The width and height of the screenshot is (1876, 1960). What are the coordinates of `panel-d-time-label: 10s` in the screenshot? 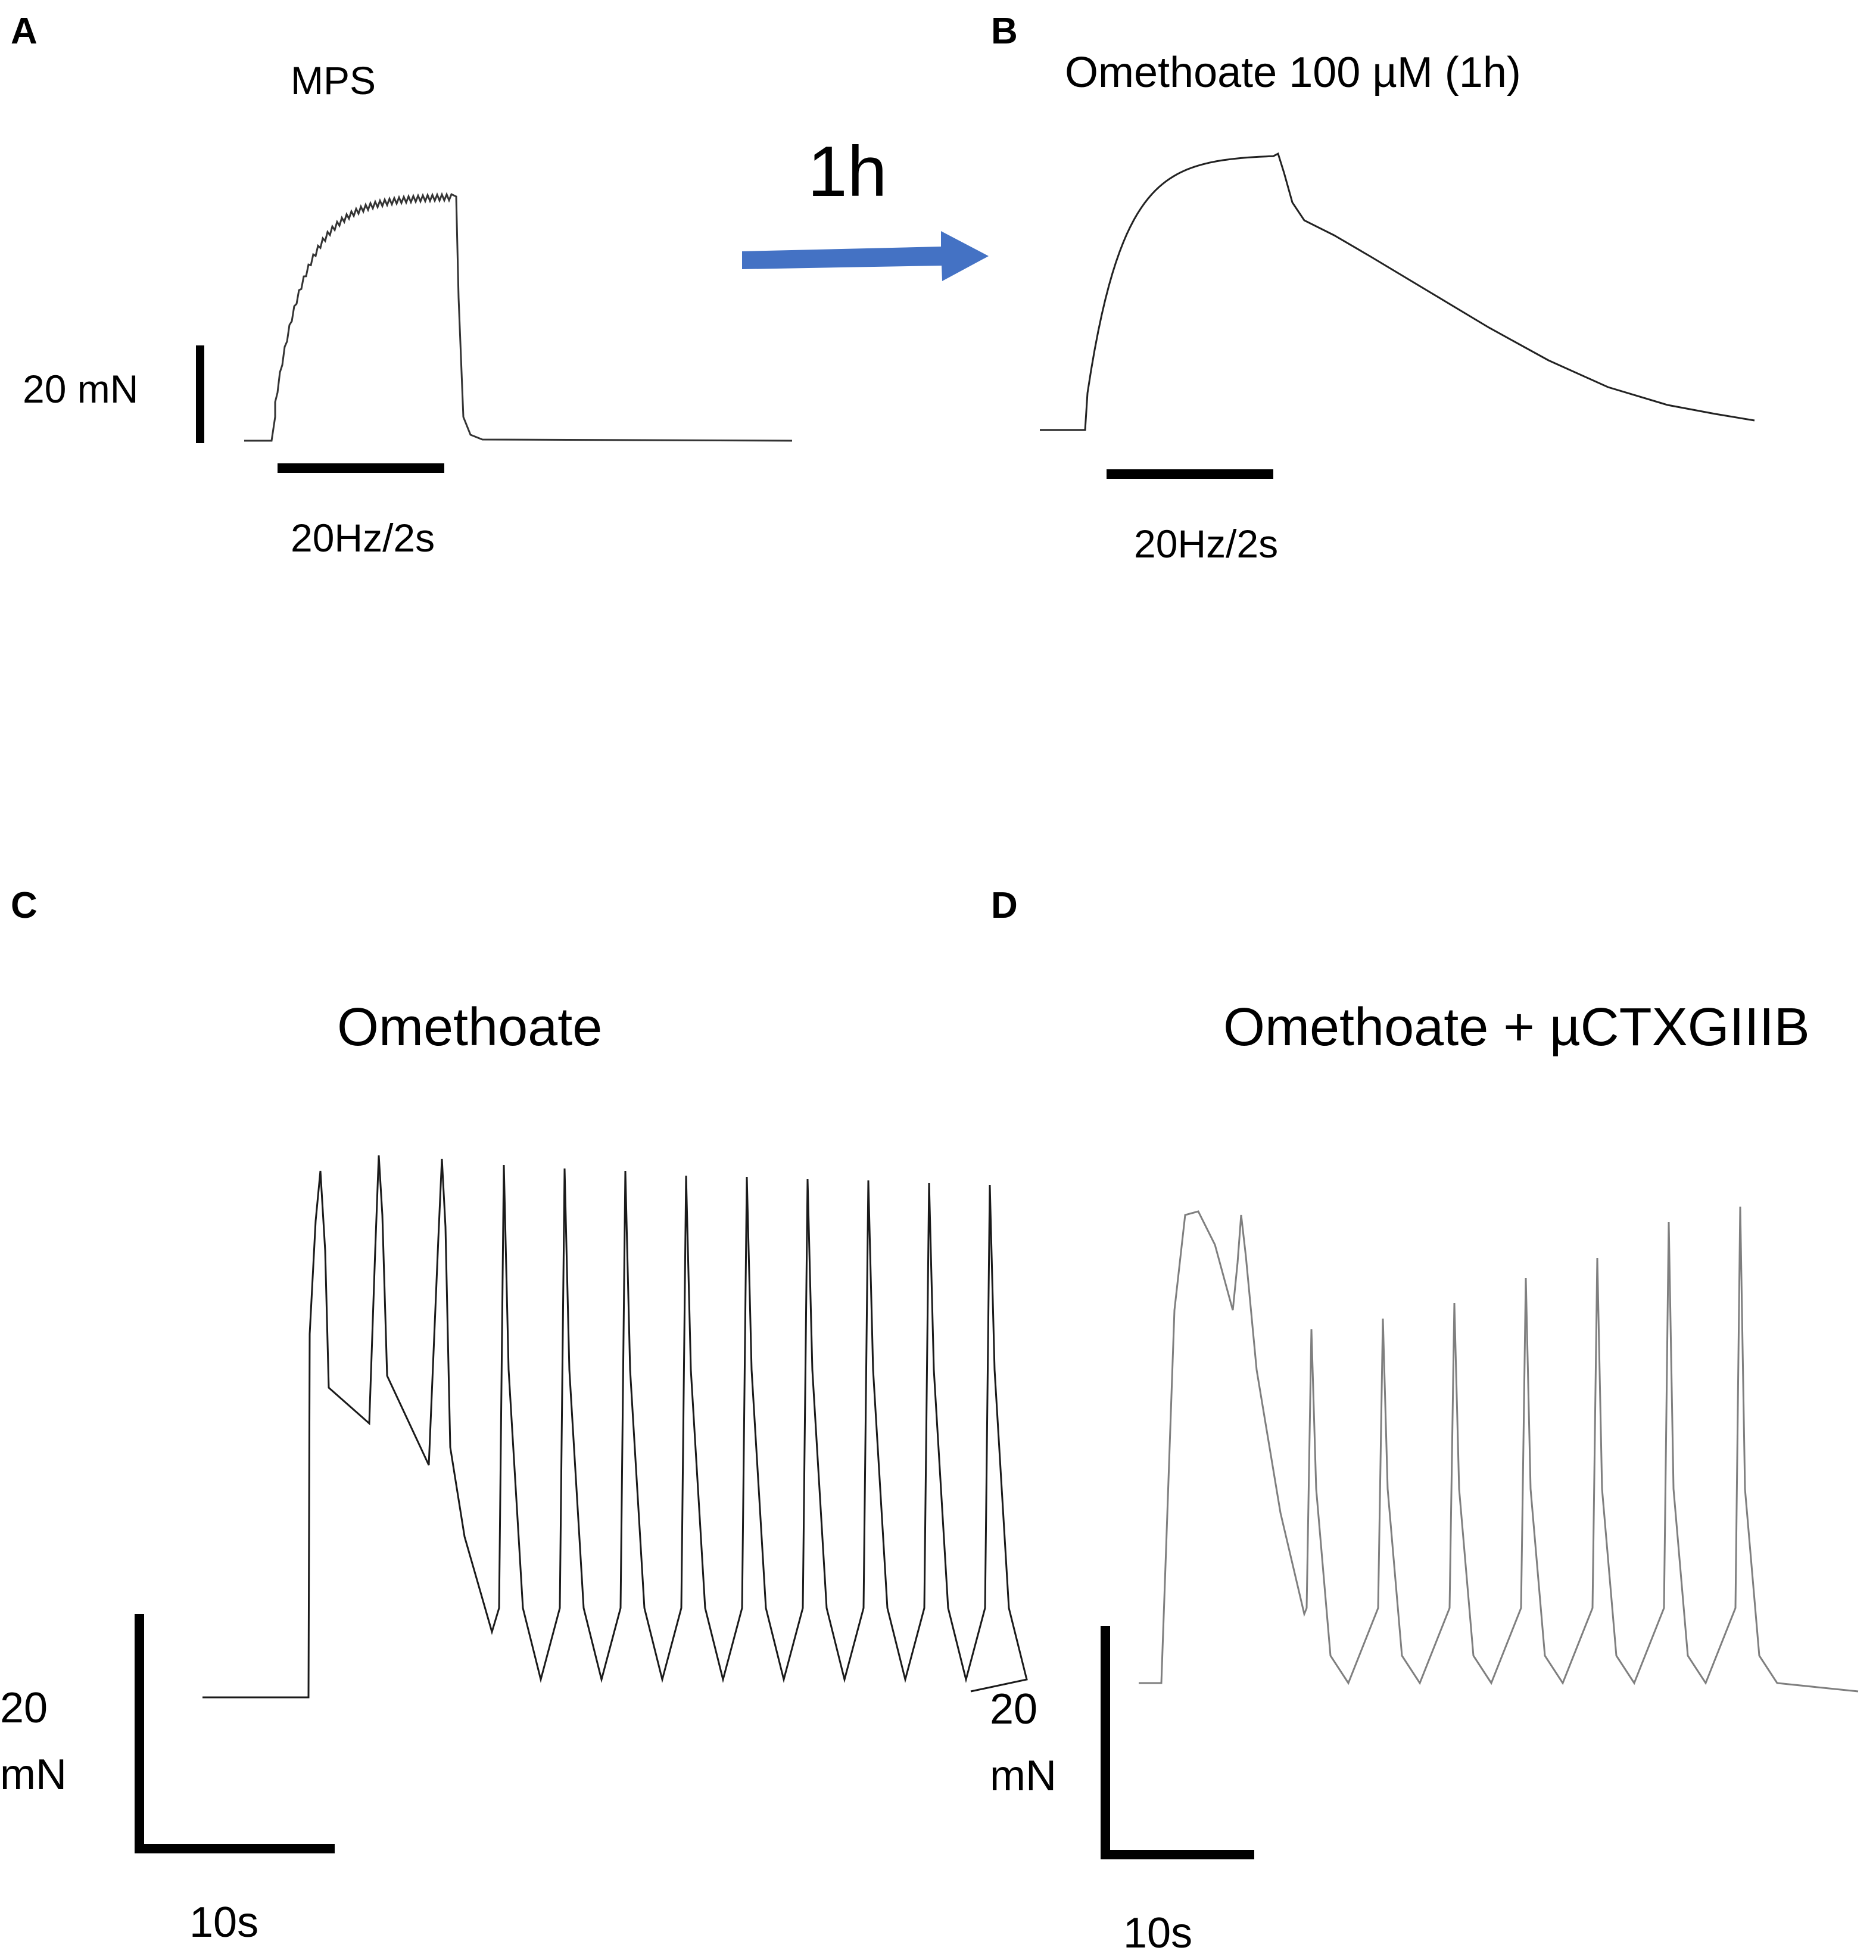 It's located at (1158, 1933).